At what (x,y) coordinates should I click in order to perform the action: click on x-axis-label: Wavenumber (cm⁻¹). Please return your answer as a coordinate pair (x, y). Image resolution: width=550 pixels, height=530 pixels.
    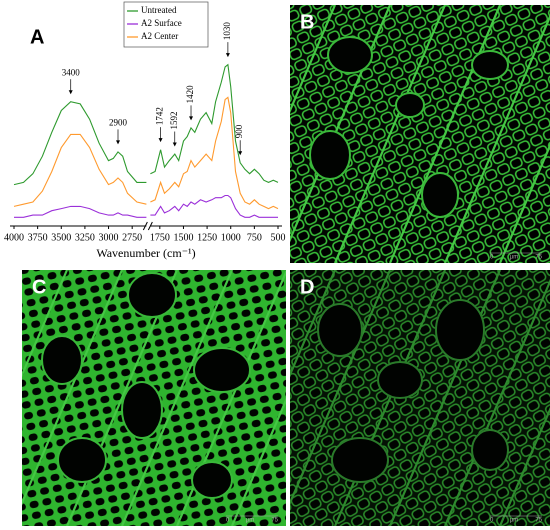
    Looking at the image, I should click on (145, 253).